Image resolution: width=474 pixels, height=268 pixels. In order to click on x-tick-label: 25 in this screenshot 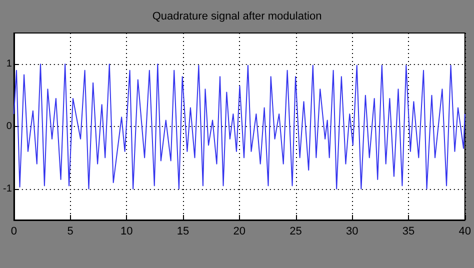, I will do `click(296, 232)`.